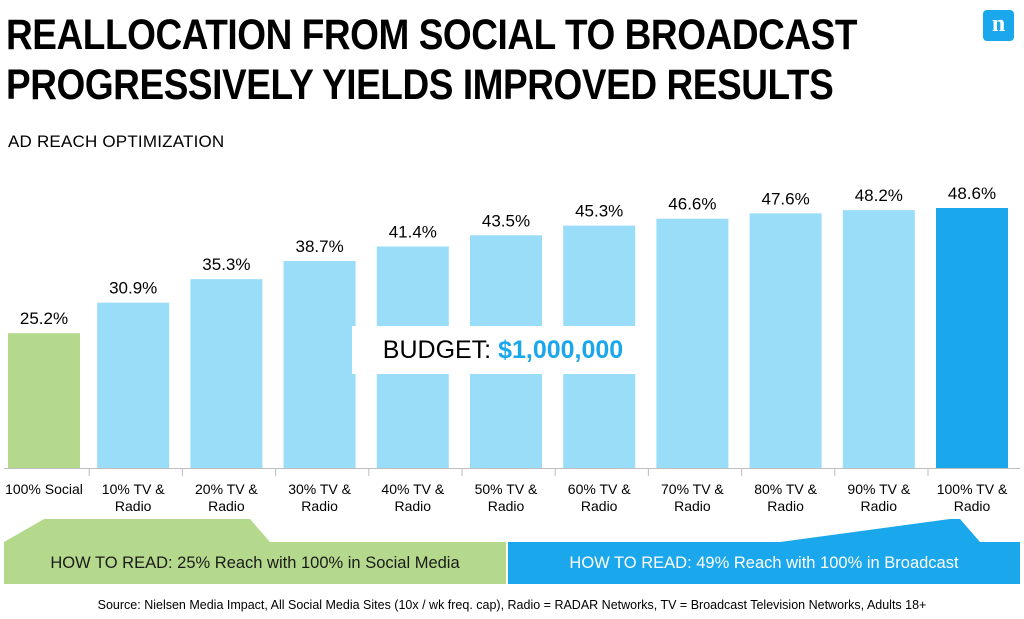 The height and width of the screenshot is (619, 1024). I want to click on value-label-2: 35.3%, so click(226, 264).